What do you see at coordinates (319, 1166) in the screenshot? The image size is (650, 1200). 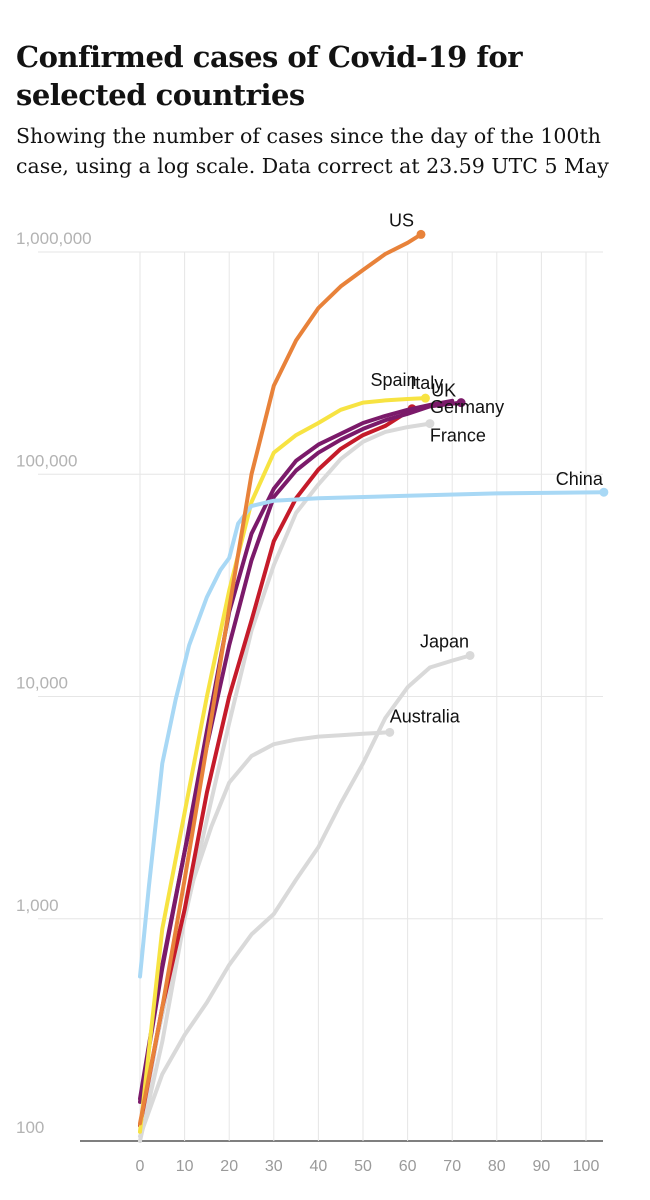 I see `x-tick-label: 40` at bounding box center [319, 1166].